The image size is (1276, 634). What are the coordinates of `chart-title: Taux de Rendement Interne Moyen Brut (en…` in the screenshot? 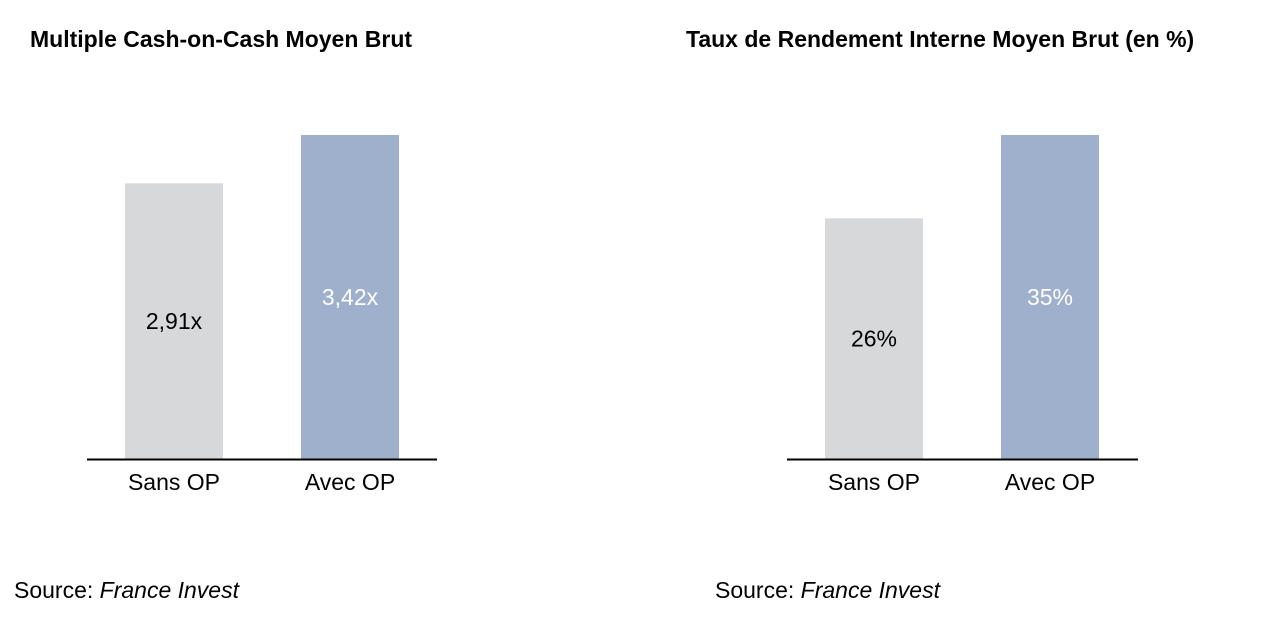 It's located at (940, 39).